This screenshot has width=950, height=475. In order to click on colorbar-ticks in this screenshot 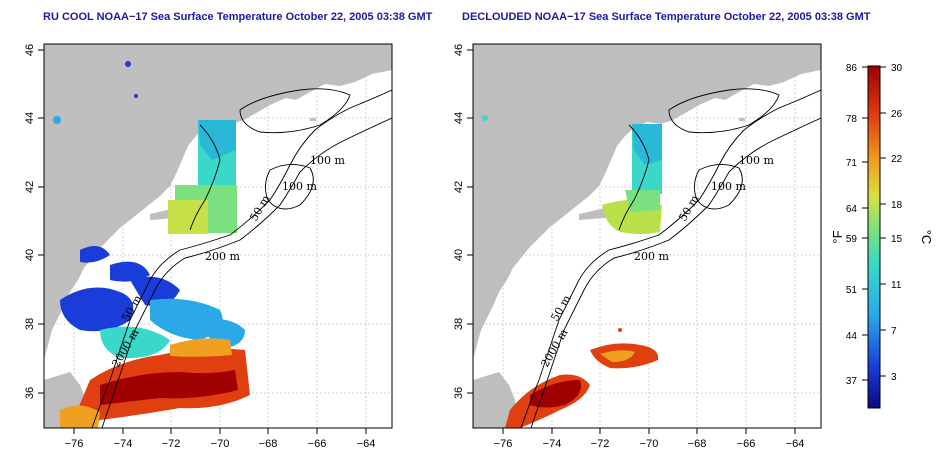, I will do `click(874, 223)`.